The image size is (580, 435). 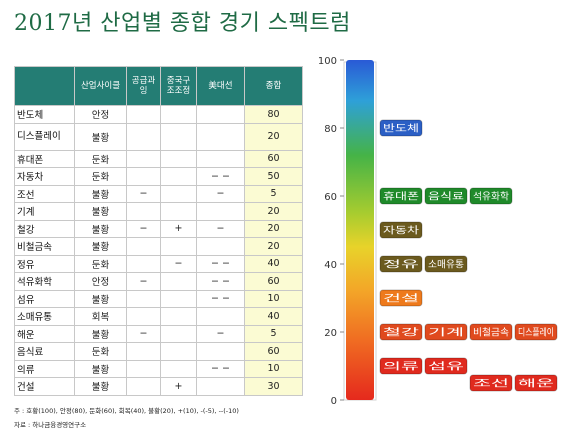 I want to click on total-score: 5, so click(x=273, y=333).